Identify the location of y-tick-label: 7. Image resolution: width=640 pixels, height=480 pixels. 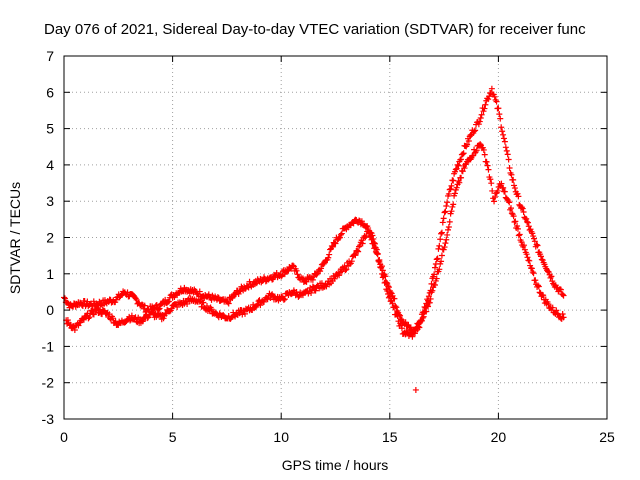
(50, 56).